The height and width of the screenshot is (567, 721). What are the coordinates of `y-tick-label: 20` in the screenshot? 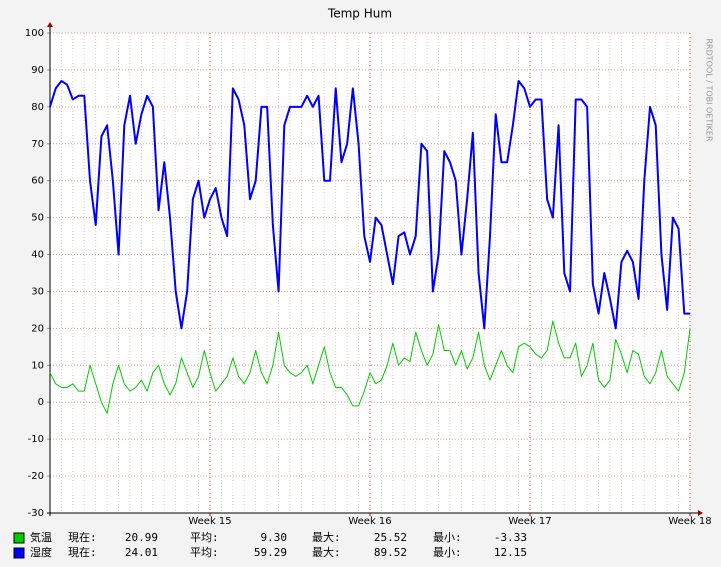 It's located at (37, 328).